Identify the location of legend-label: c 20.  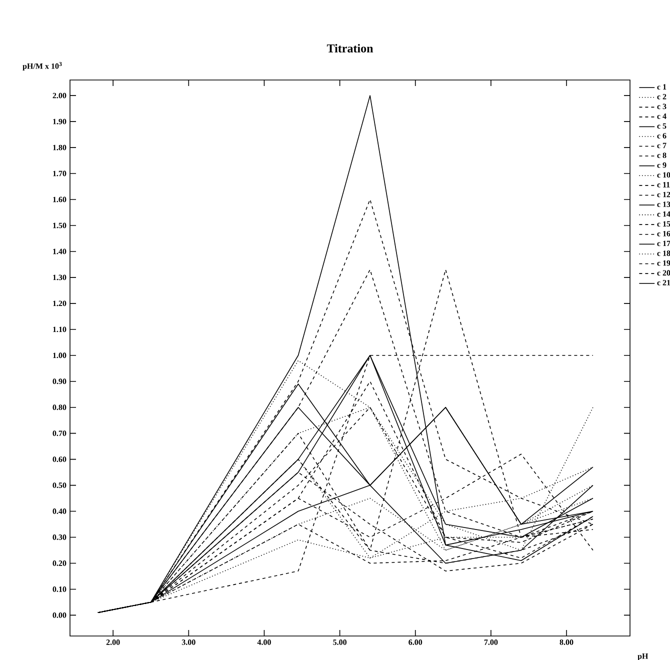
(663, 273).